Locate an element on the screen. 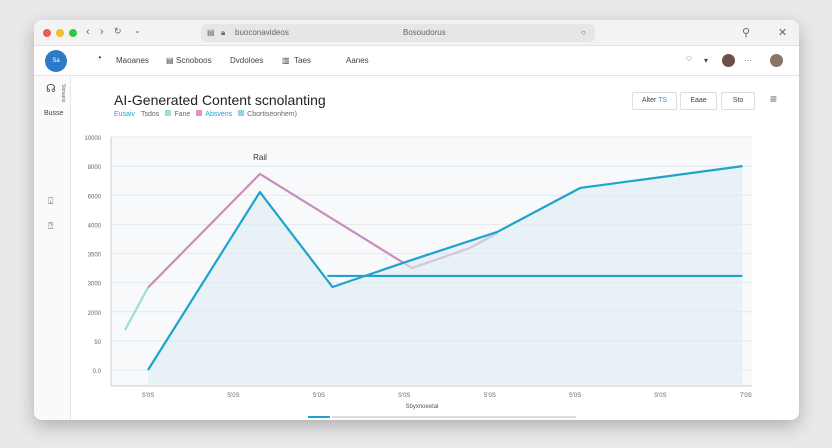 This screenshot has width=832, height=448. legend: Eusaiv Tsdos Fane Absvens Cbortiseonhem) is located at coordinates (205, 114).